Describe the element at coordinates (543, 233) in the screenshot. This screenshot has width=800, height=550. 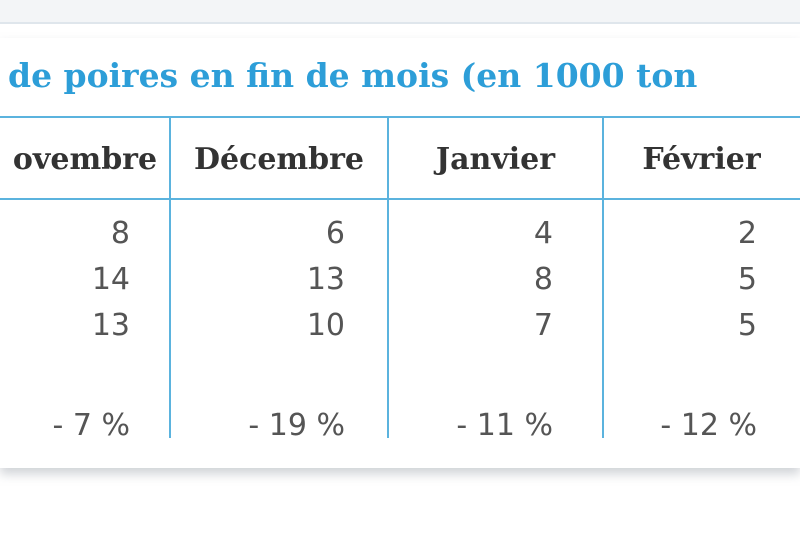
I see `table-cell: 4` at that location.